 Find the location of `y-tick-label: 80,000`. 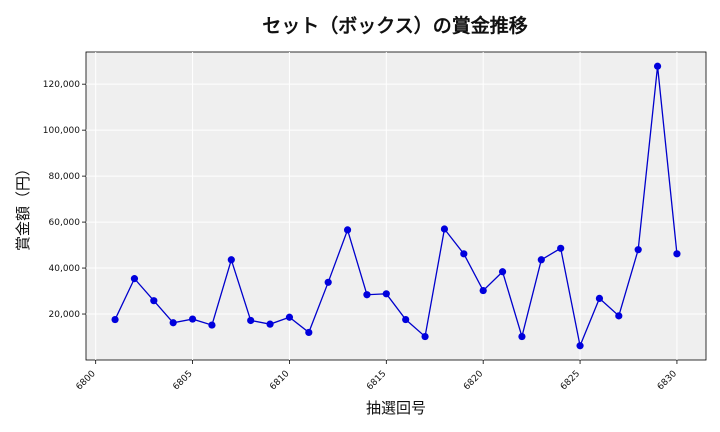

y-tick-label: 80,000 is located at coordinates (65, 177).